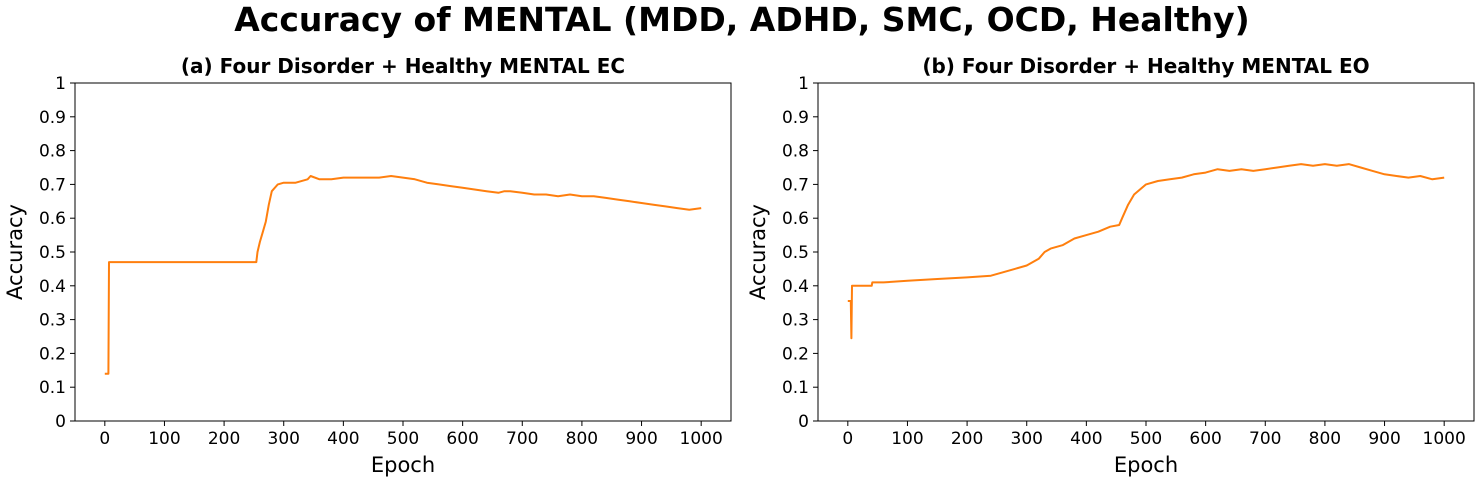 This screenshot has height=483, width=1484. What do you see at coordinates (795, 321) in the screenshot?
I see `chart-1-ytick-label-3: 0.3` at bounding box center [795, 321].